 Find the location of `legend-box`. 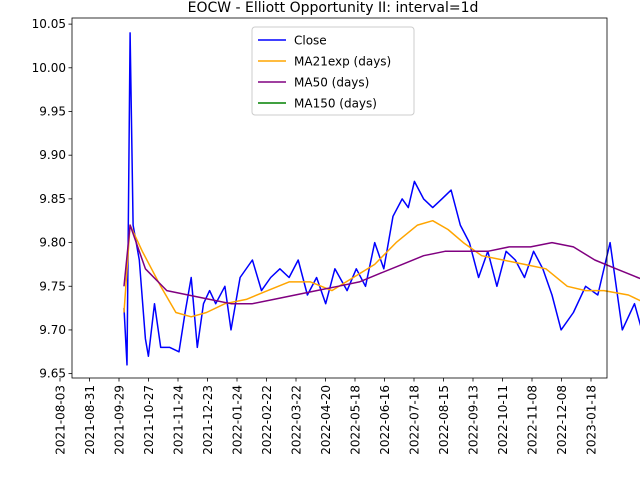

legend-box is located at coordinates (333, 71).